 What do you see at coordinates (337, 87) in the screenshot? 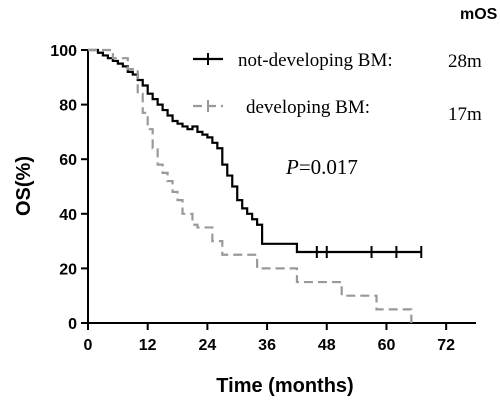
I see `legend: not-developing BM: 28m developing BM: 17m` at bounding box center [337, 87].